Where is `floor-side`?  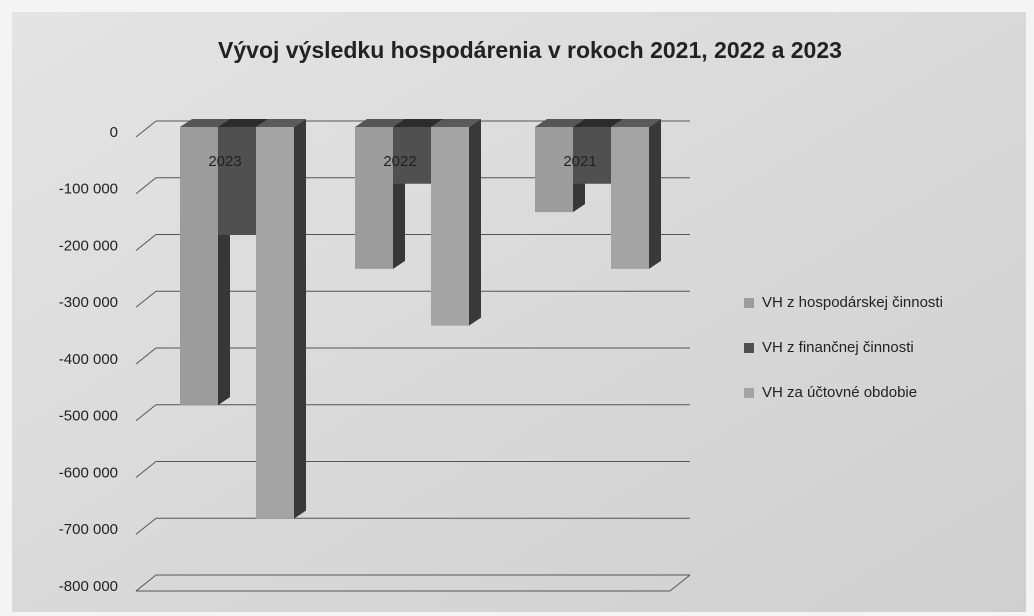
floor-side is located at coordinates (680, 583).